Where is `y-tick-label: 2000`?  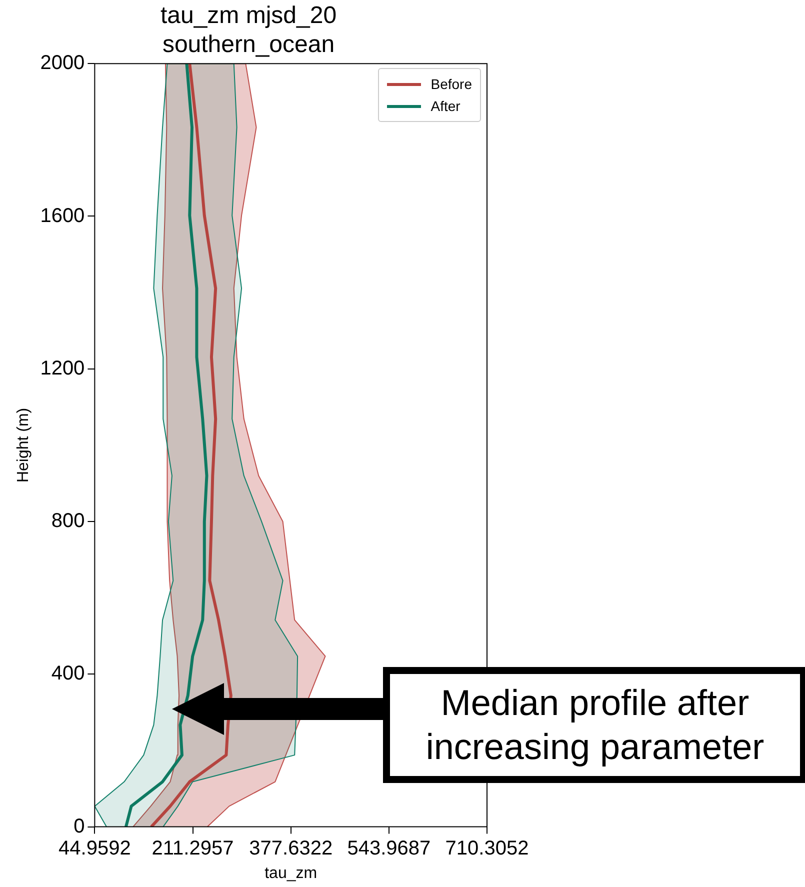
y-tick-label: 2000 is located at coordinates (62, 63).